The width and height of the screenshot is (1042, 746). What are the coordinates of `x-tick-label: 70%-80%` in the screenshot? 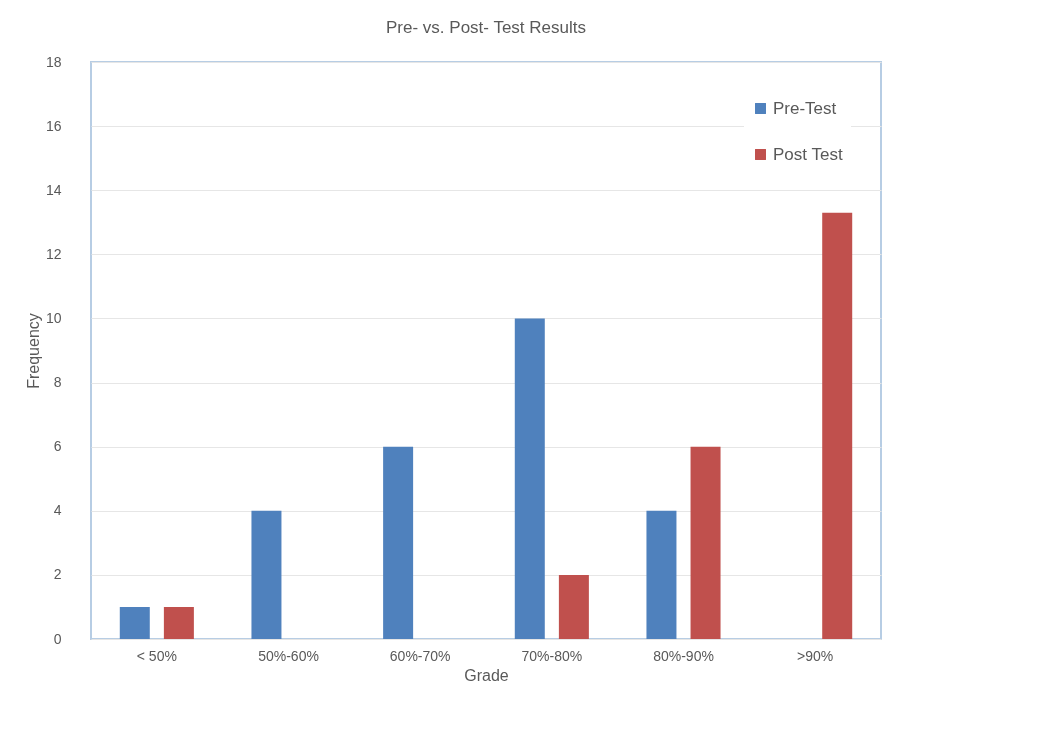 It's located at (552, 655).